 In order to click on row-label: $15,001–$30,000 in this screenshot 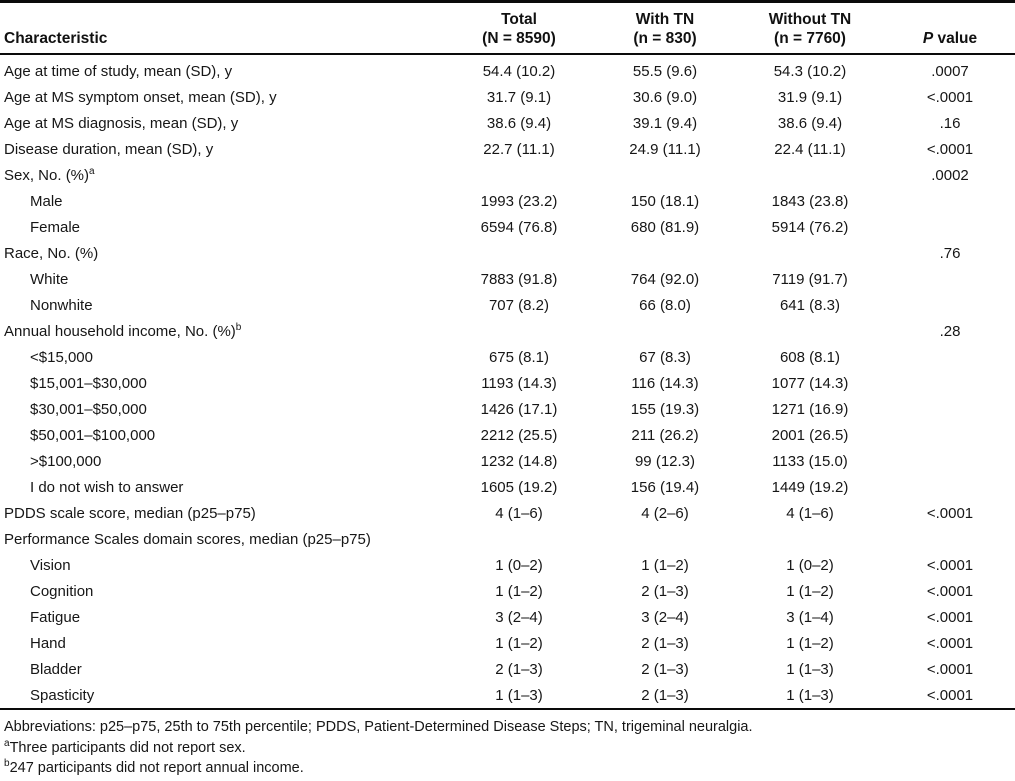, I will do `click(88, 383)`.